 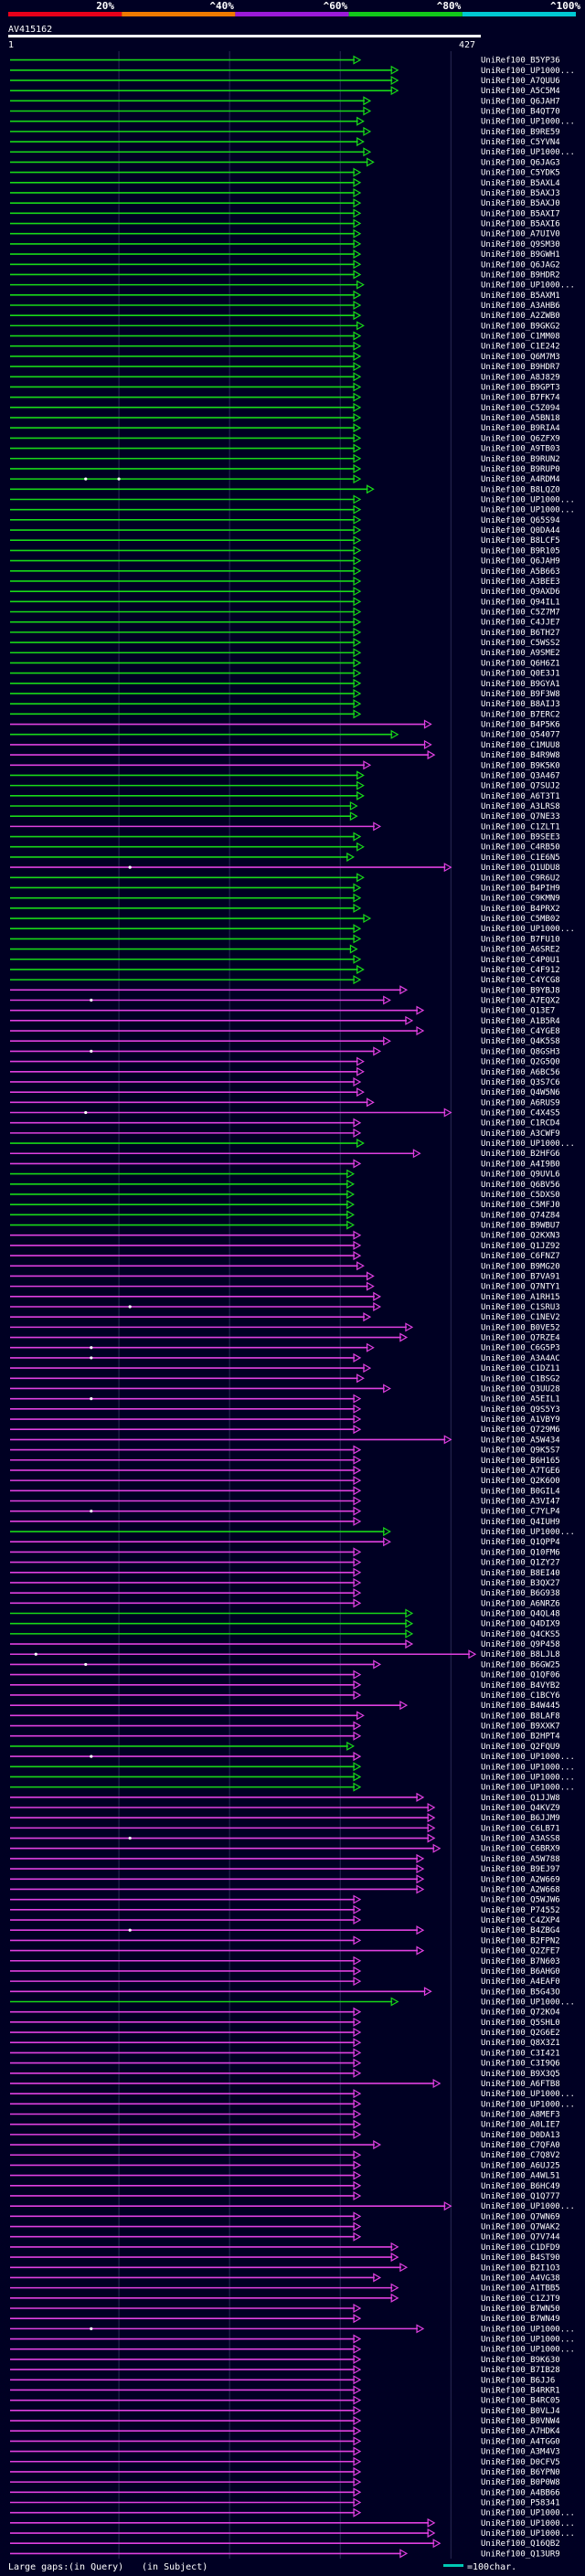 I want to click on hit-label: UniRef100_Q7NE33, so click(x=520, y=817).